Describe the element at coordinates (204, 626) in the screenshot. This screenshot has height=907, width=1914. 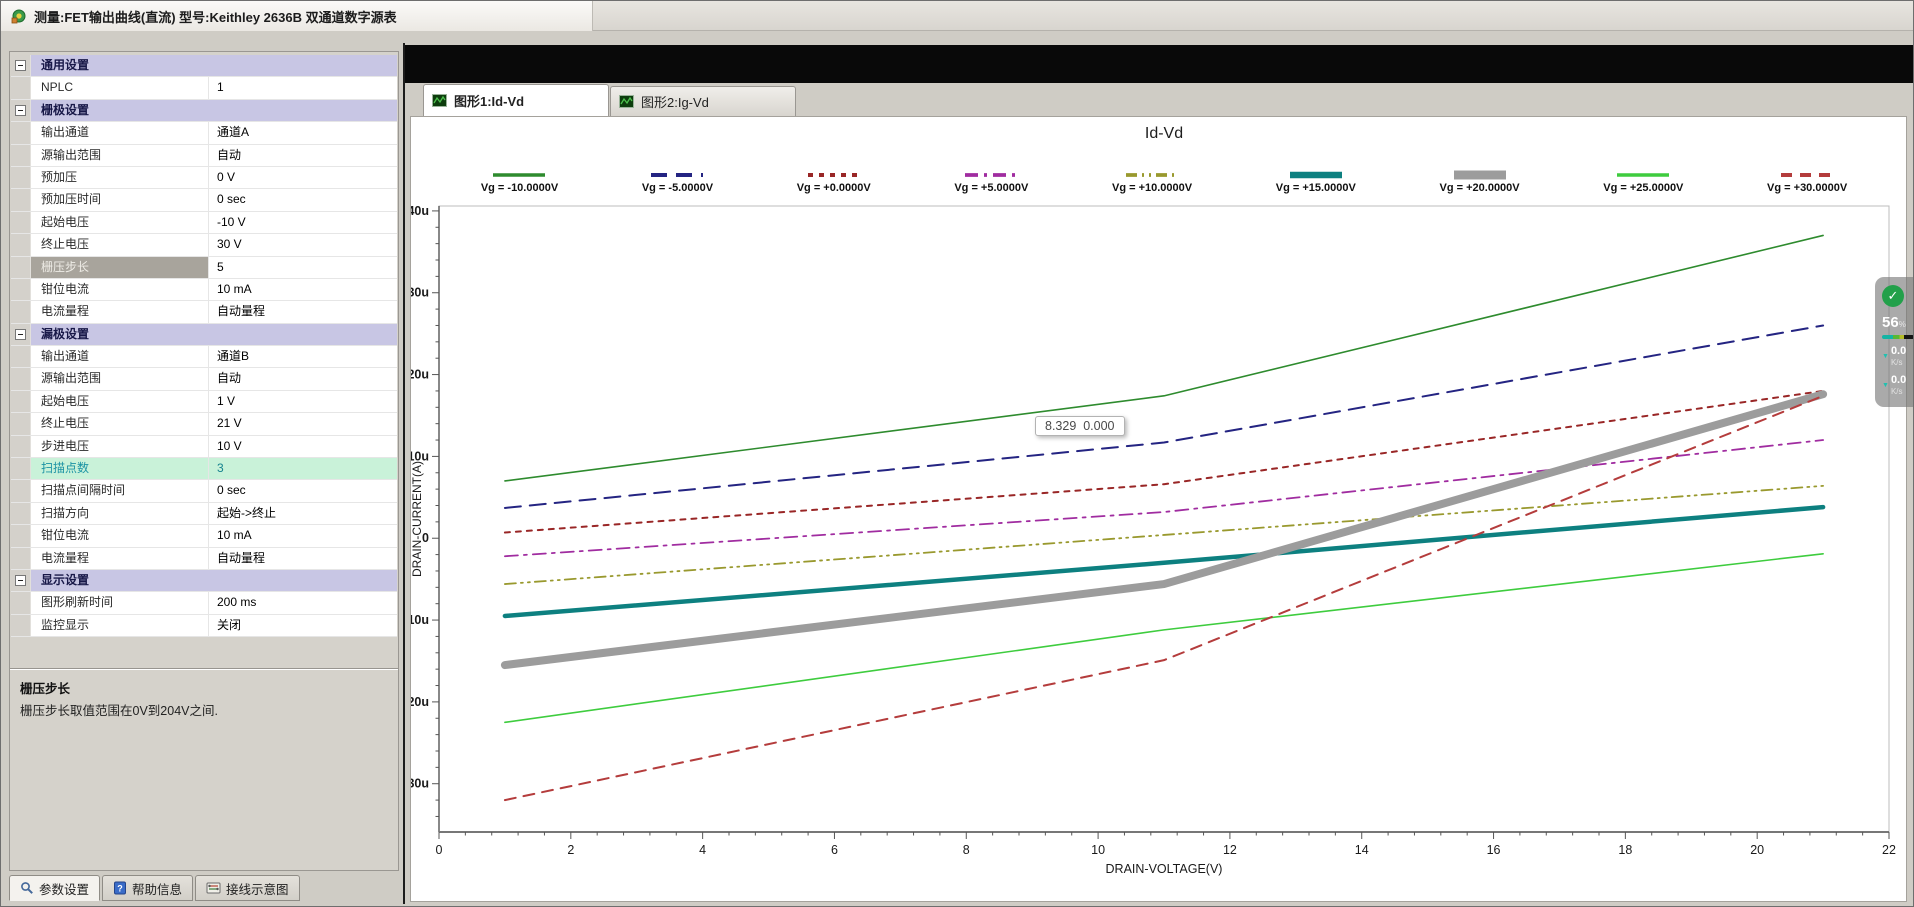
I see `property-row: 监控显示 关闭` at that location.